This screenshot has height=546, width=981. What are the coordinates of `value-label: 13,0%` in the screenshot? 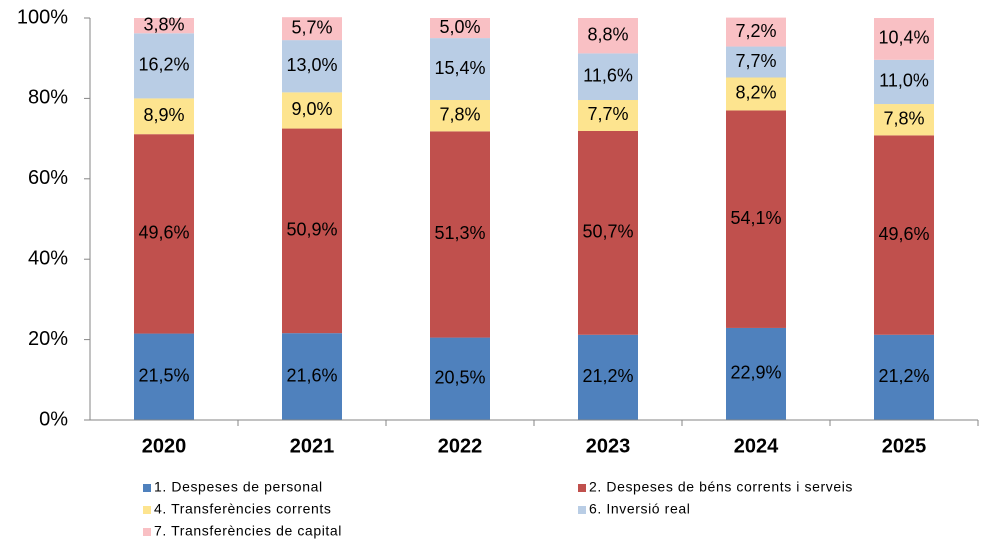 It's located at (311, 65).